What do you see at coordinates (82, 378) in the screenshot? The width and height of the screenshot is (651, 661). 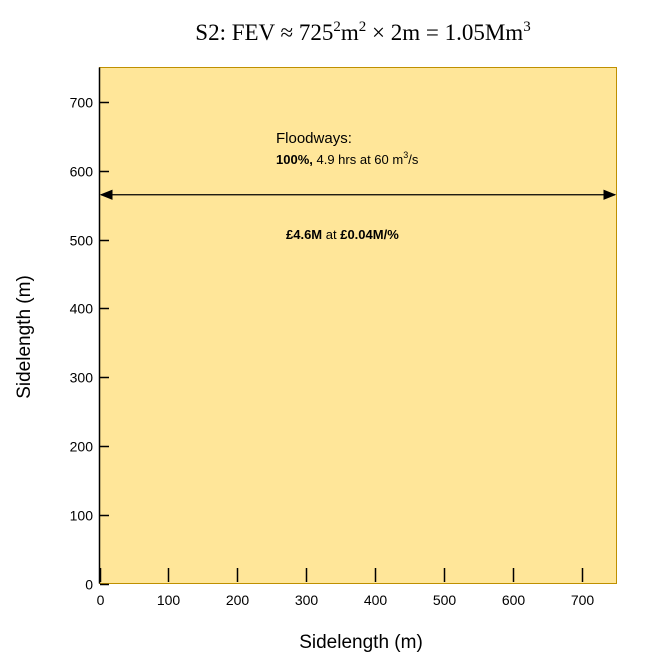 I see `y-tick-label: 300` at bounding box center [82, 378].